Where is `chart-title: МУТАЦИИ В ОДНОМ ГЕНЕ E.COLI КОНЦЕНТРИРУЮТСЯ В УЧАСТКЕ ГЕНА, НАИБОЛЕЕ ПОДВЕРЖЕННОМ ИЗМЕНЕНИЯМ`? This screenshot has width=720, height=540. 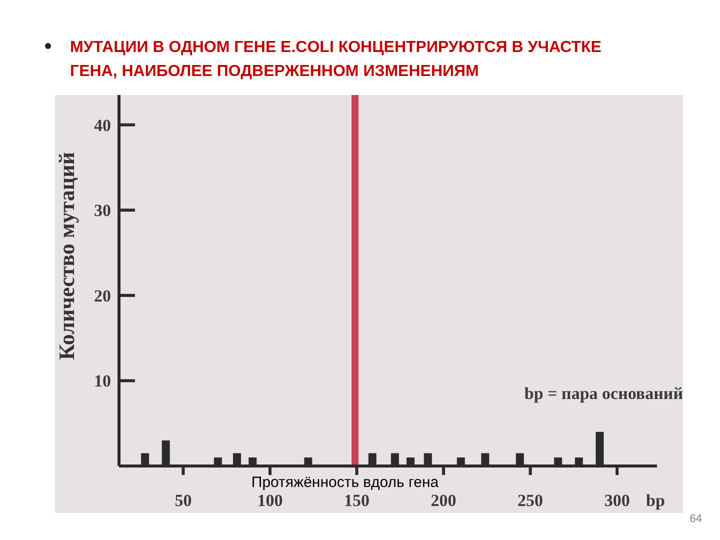
chart-title: МУТАЦИИ В ОДНОМ ГЕНЕ E.COLI КОНЦЕНТРИРУЮТСЯ В УЧАСТКЕ ГЕНА, НАИБОЛЕЕ ПОДВЕРЖЕННОМ ИЗМЕНЕНИЯМ is located at coordinates (336, 59).